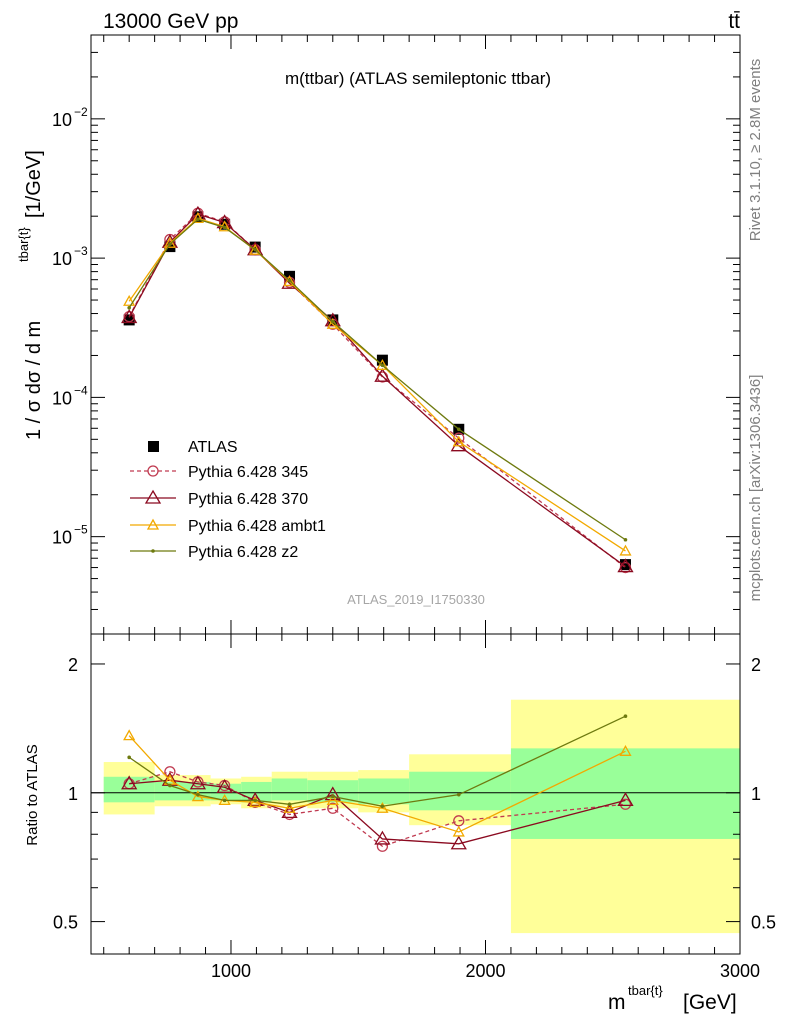 Image resolution: width=786 pixels, height=1024 pixels. I want to click on legend-label-atlas: ATLAS, so click(213, 447).